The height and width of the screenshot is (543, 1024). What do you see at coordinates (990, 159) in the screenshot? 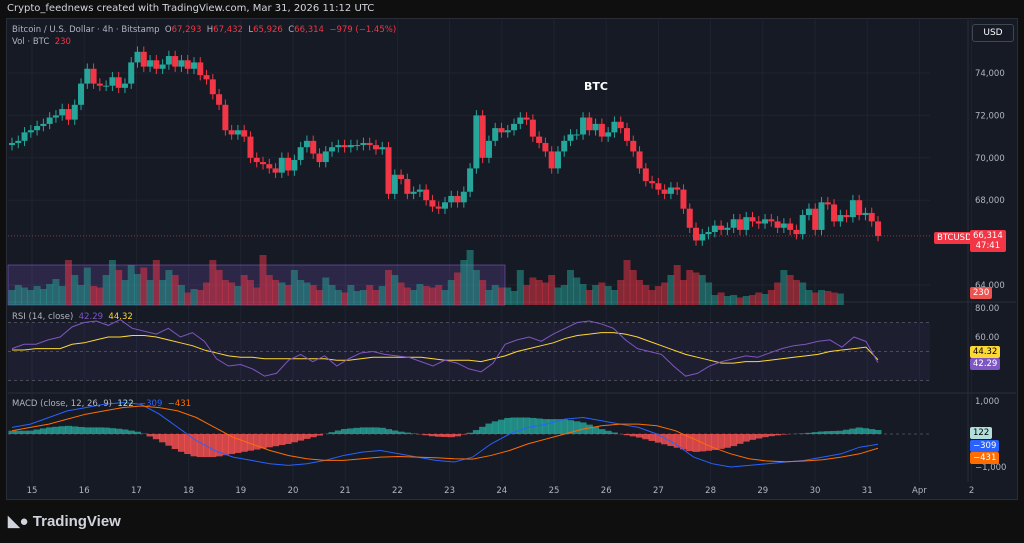
I see `price-tick: 70,000` at bounding box center [990, 159].